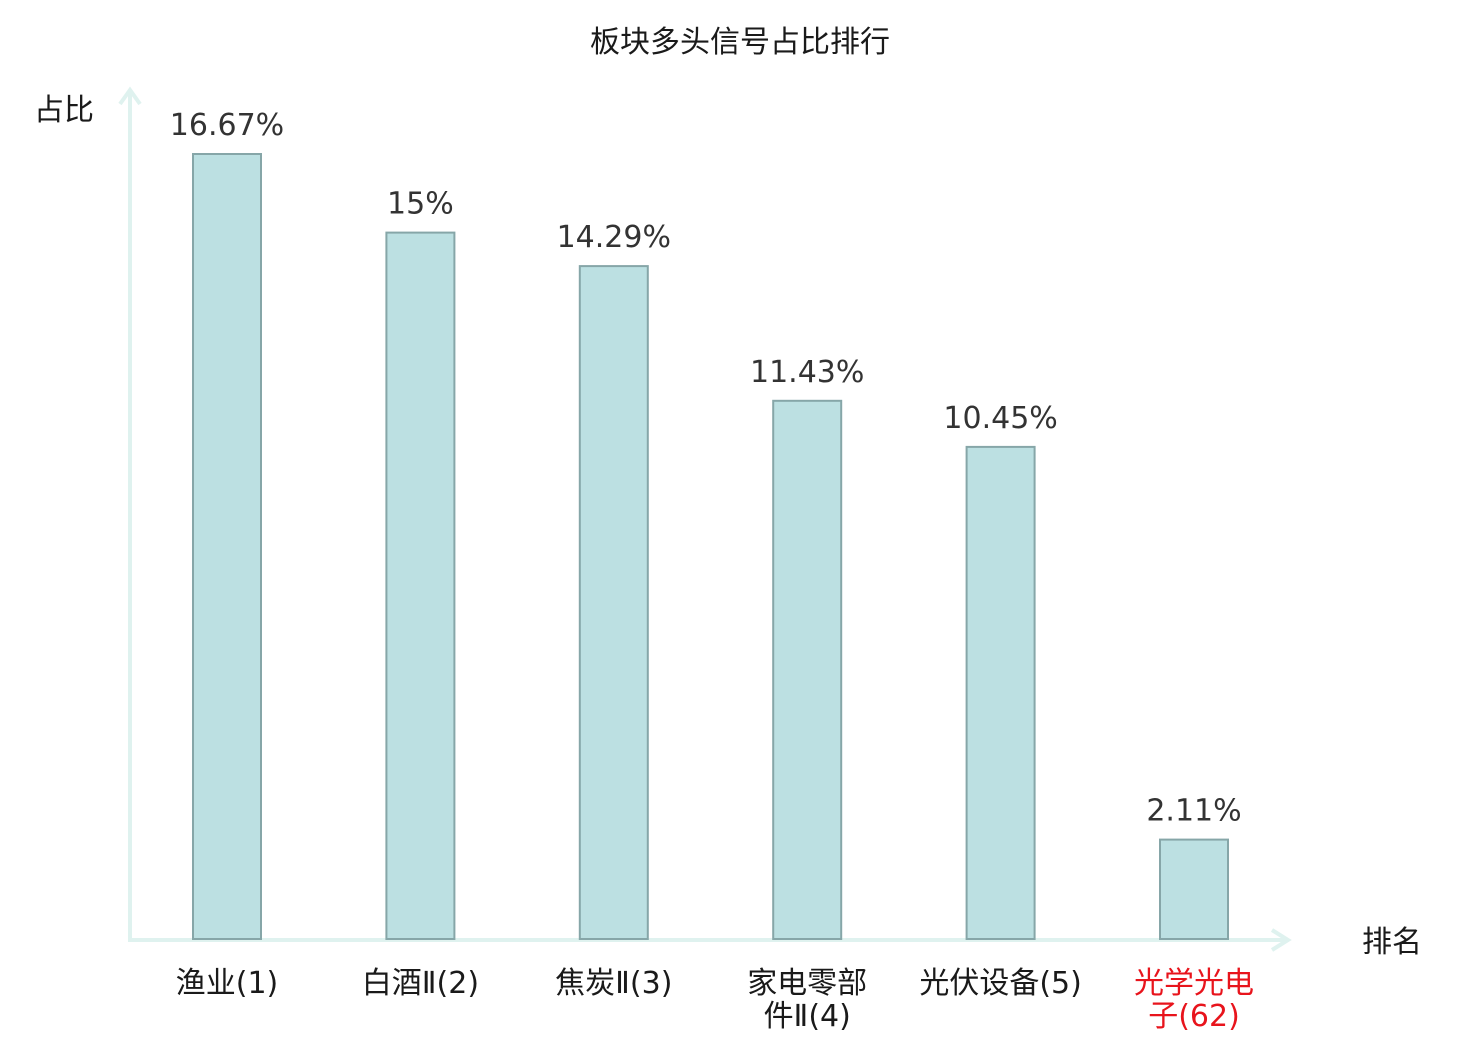 The image size is (1480, 1040). Describe the element at coordinates (1193, 811) in the screenshot. I see `value-label-6: 2.11%` at that location.